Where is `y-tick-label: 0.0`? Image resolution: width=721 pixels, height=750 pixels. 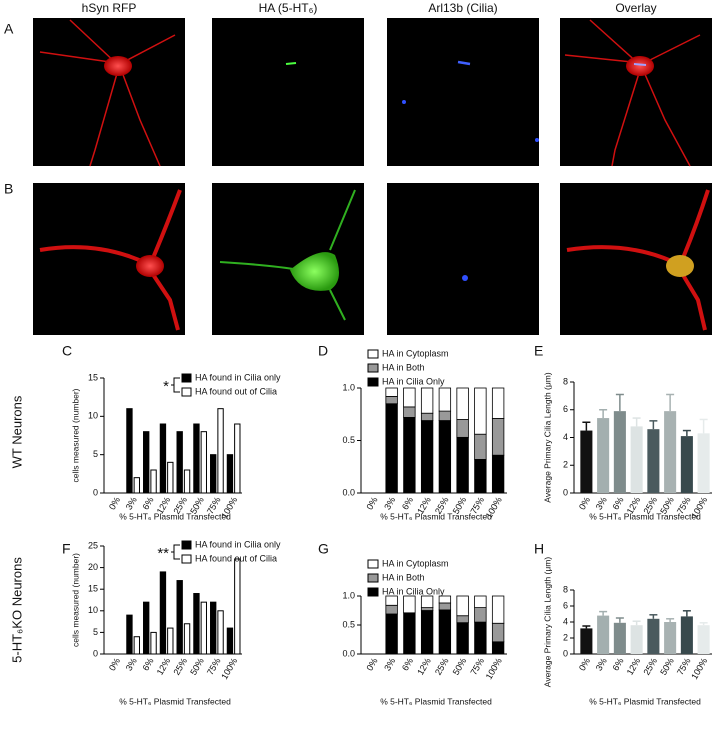
y-tick-label: 0.0 is located at coordinates (348, 492).